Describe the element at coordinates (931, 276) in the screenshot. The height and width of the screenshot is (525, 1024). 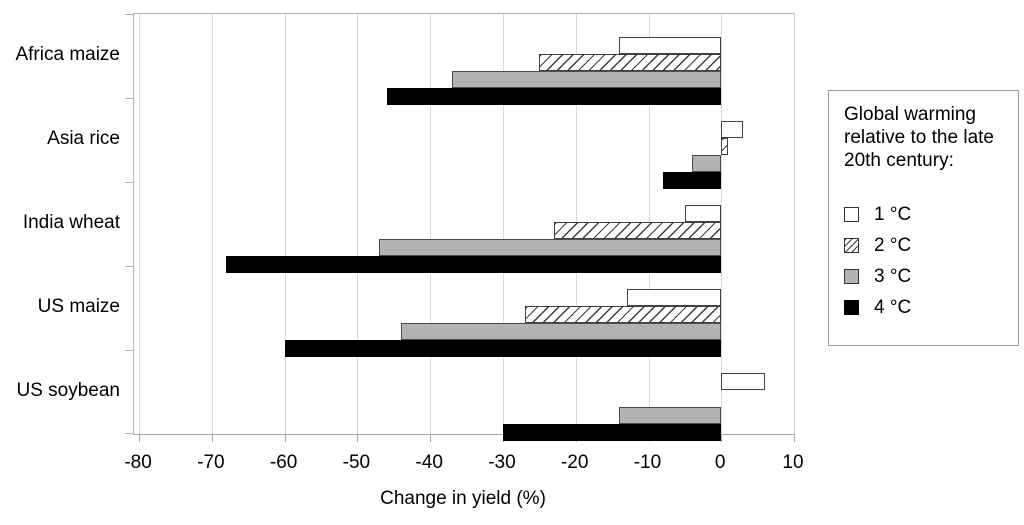
I see `legend-item-3-c: 3 °C` at that location.